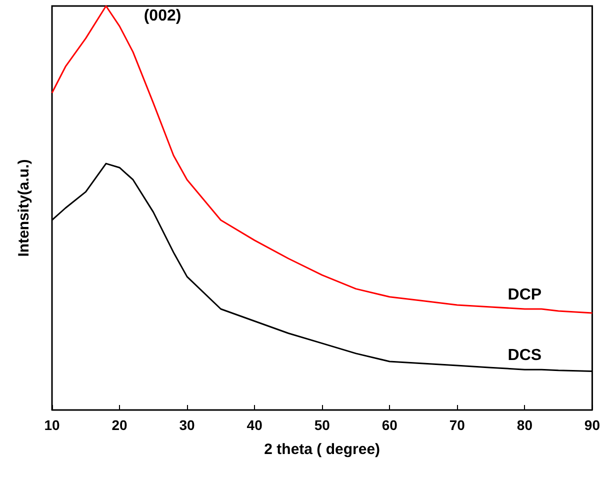 The height and width of the screenshot is (477, 603). I want to click on x-axis-title: 2 theta ( degree), so click(322, 449).